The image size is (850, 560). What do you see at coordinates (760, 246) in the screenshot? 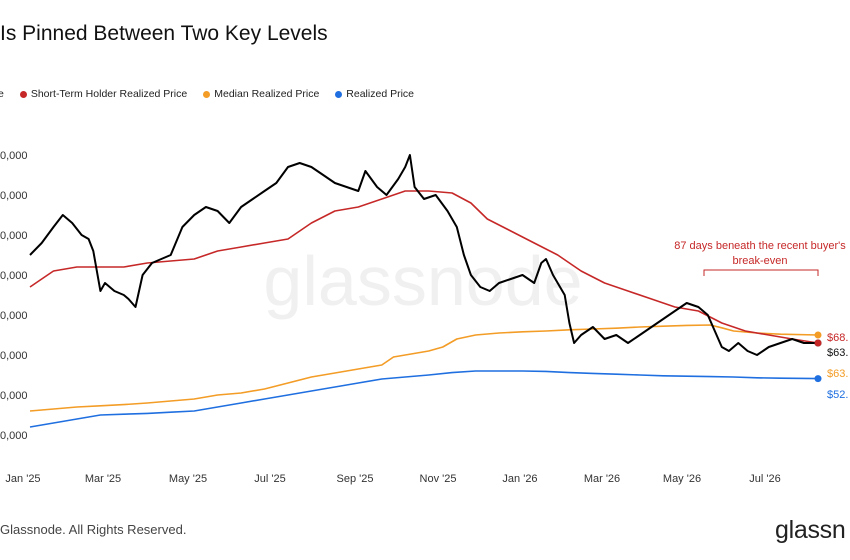
I see `annotation-text-line: 87 days beneath the recent buyer's` at bounding box center [760, 246].